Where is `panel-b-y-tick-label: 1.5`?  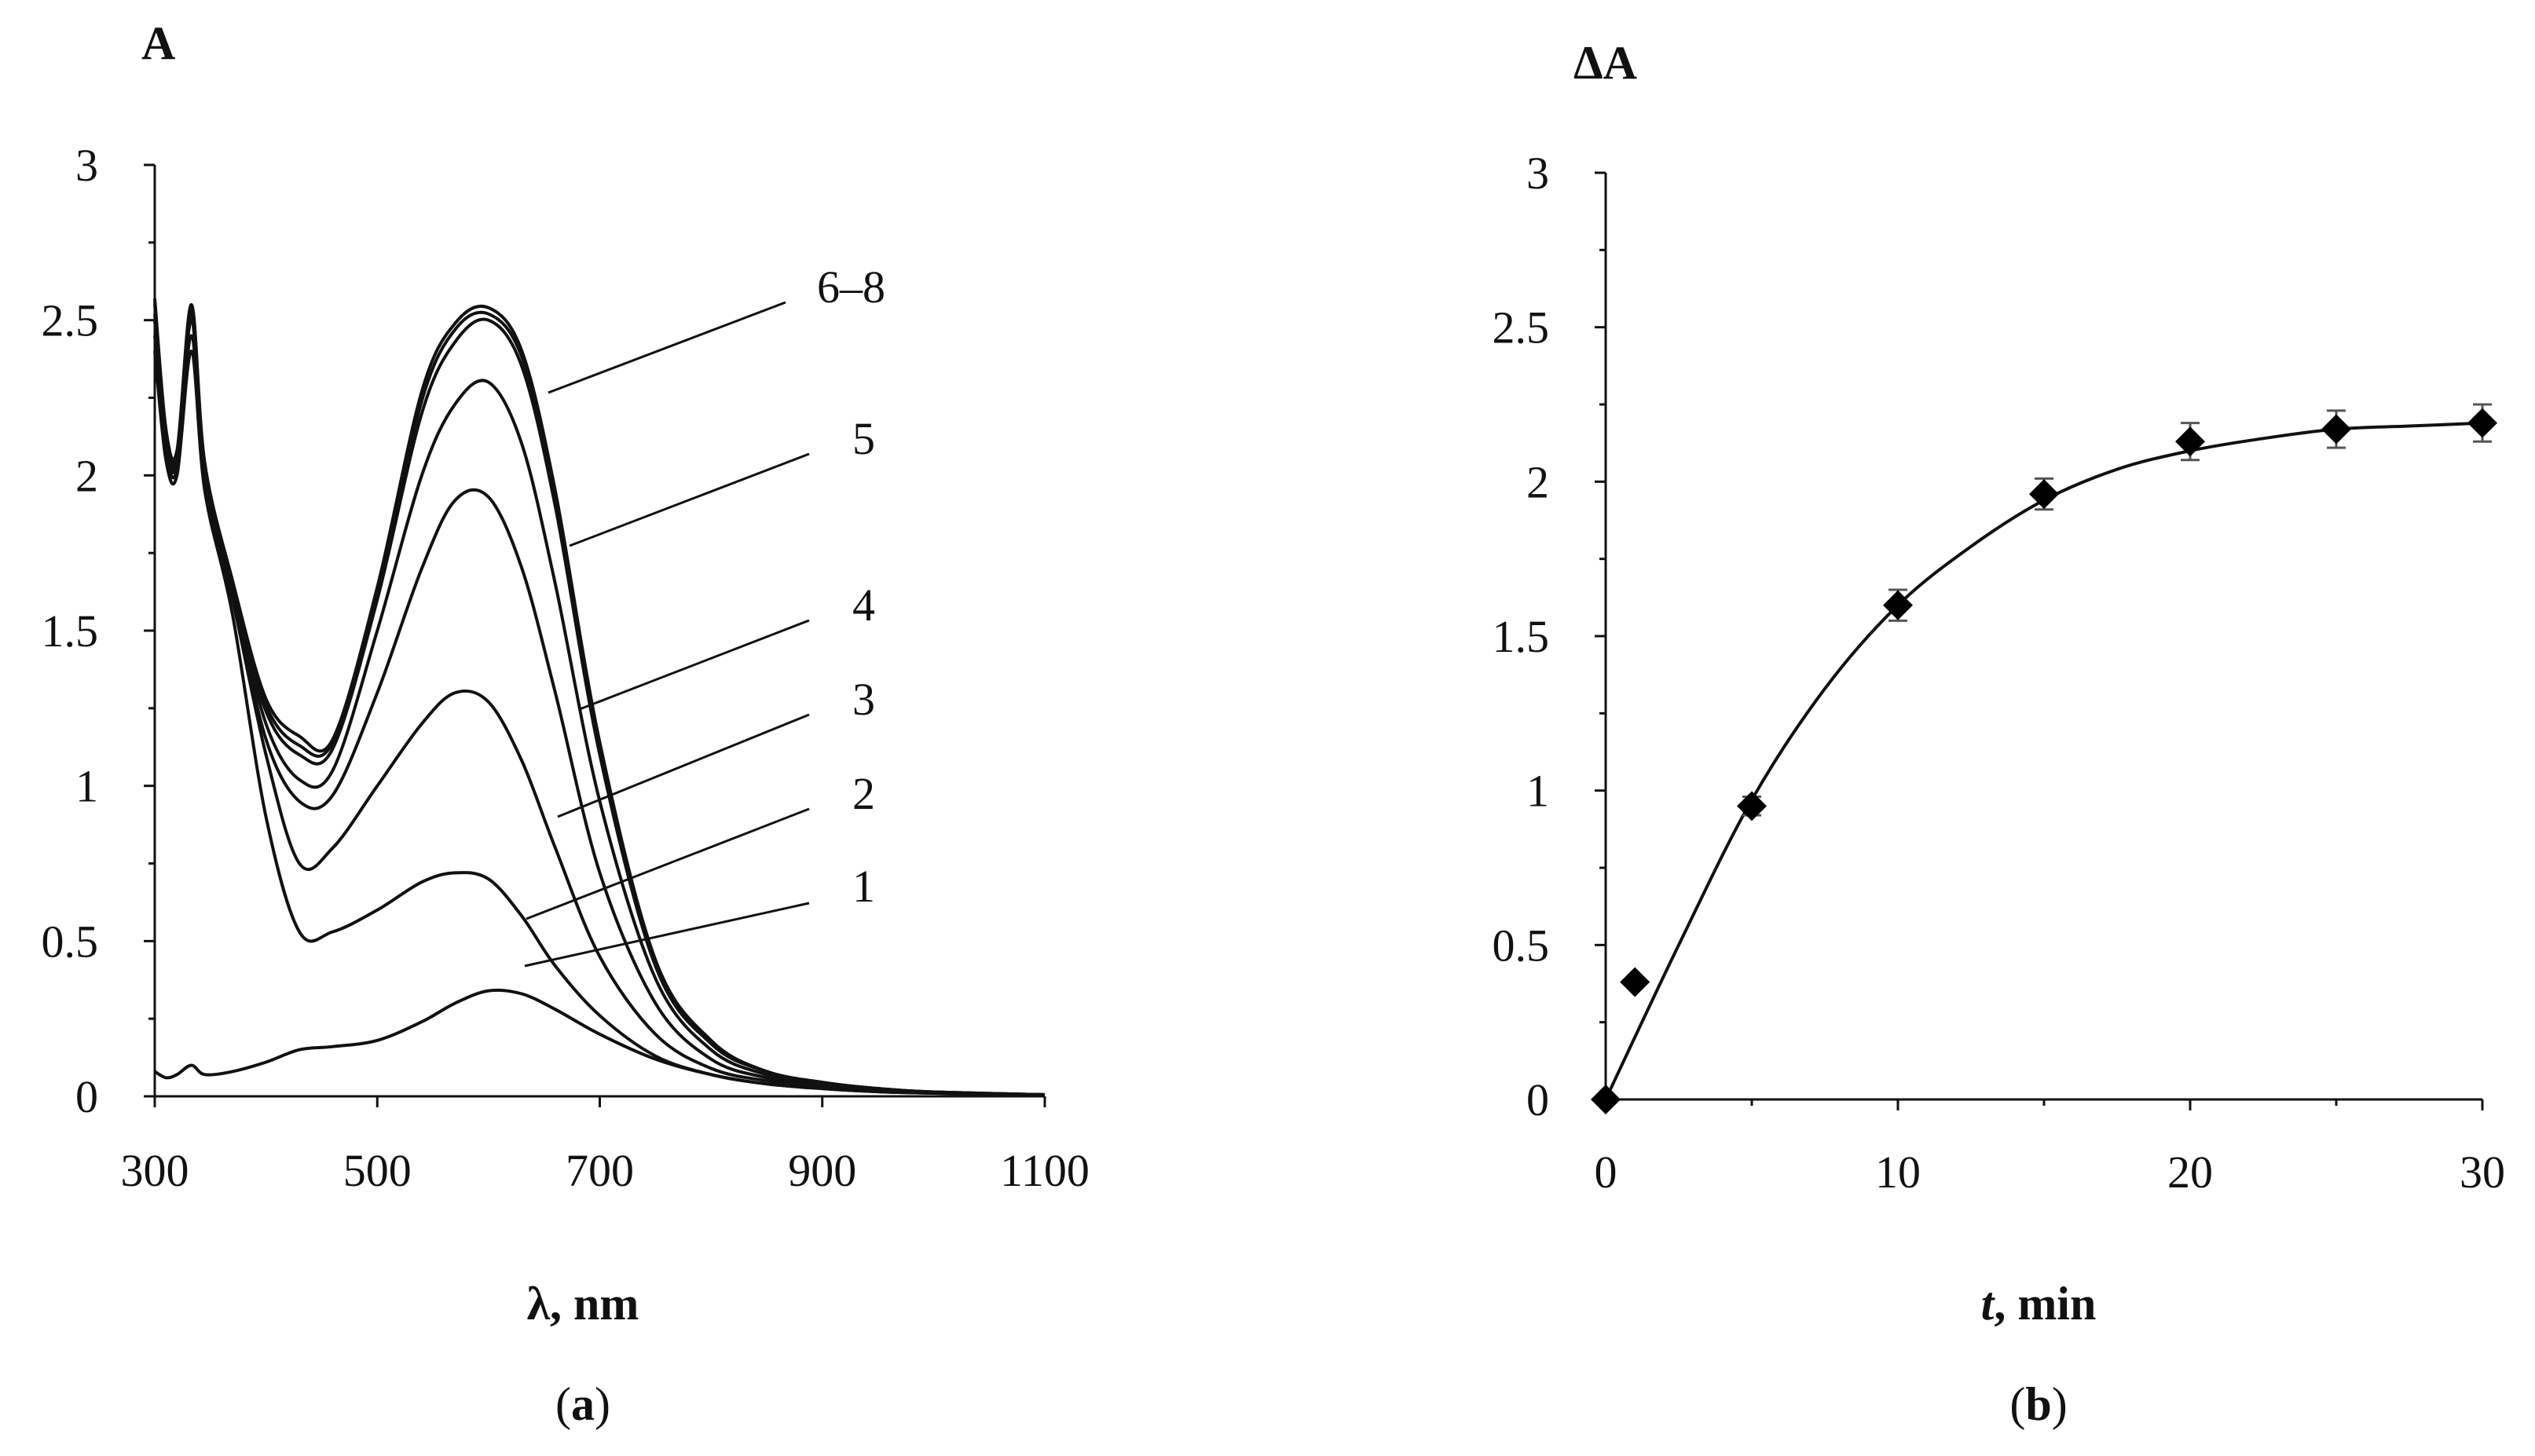
panel-b-y-tick-label: 1.5 is located at coordinates (1521, 636).